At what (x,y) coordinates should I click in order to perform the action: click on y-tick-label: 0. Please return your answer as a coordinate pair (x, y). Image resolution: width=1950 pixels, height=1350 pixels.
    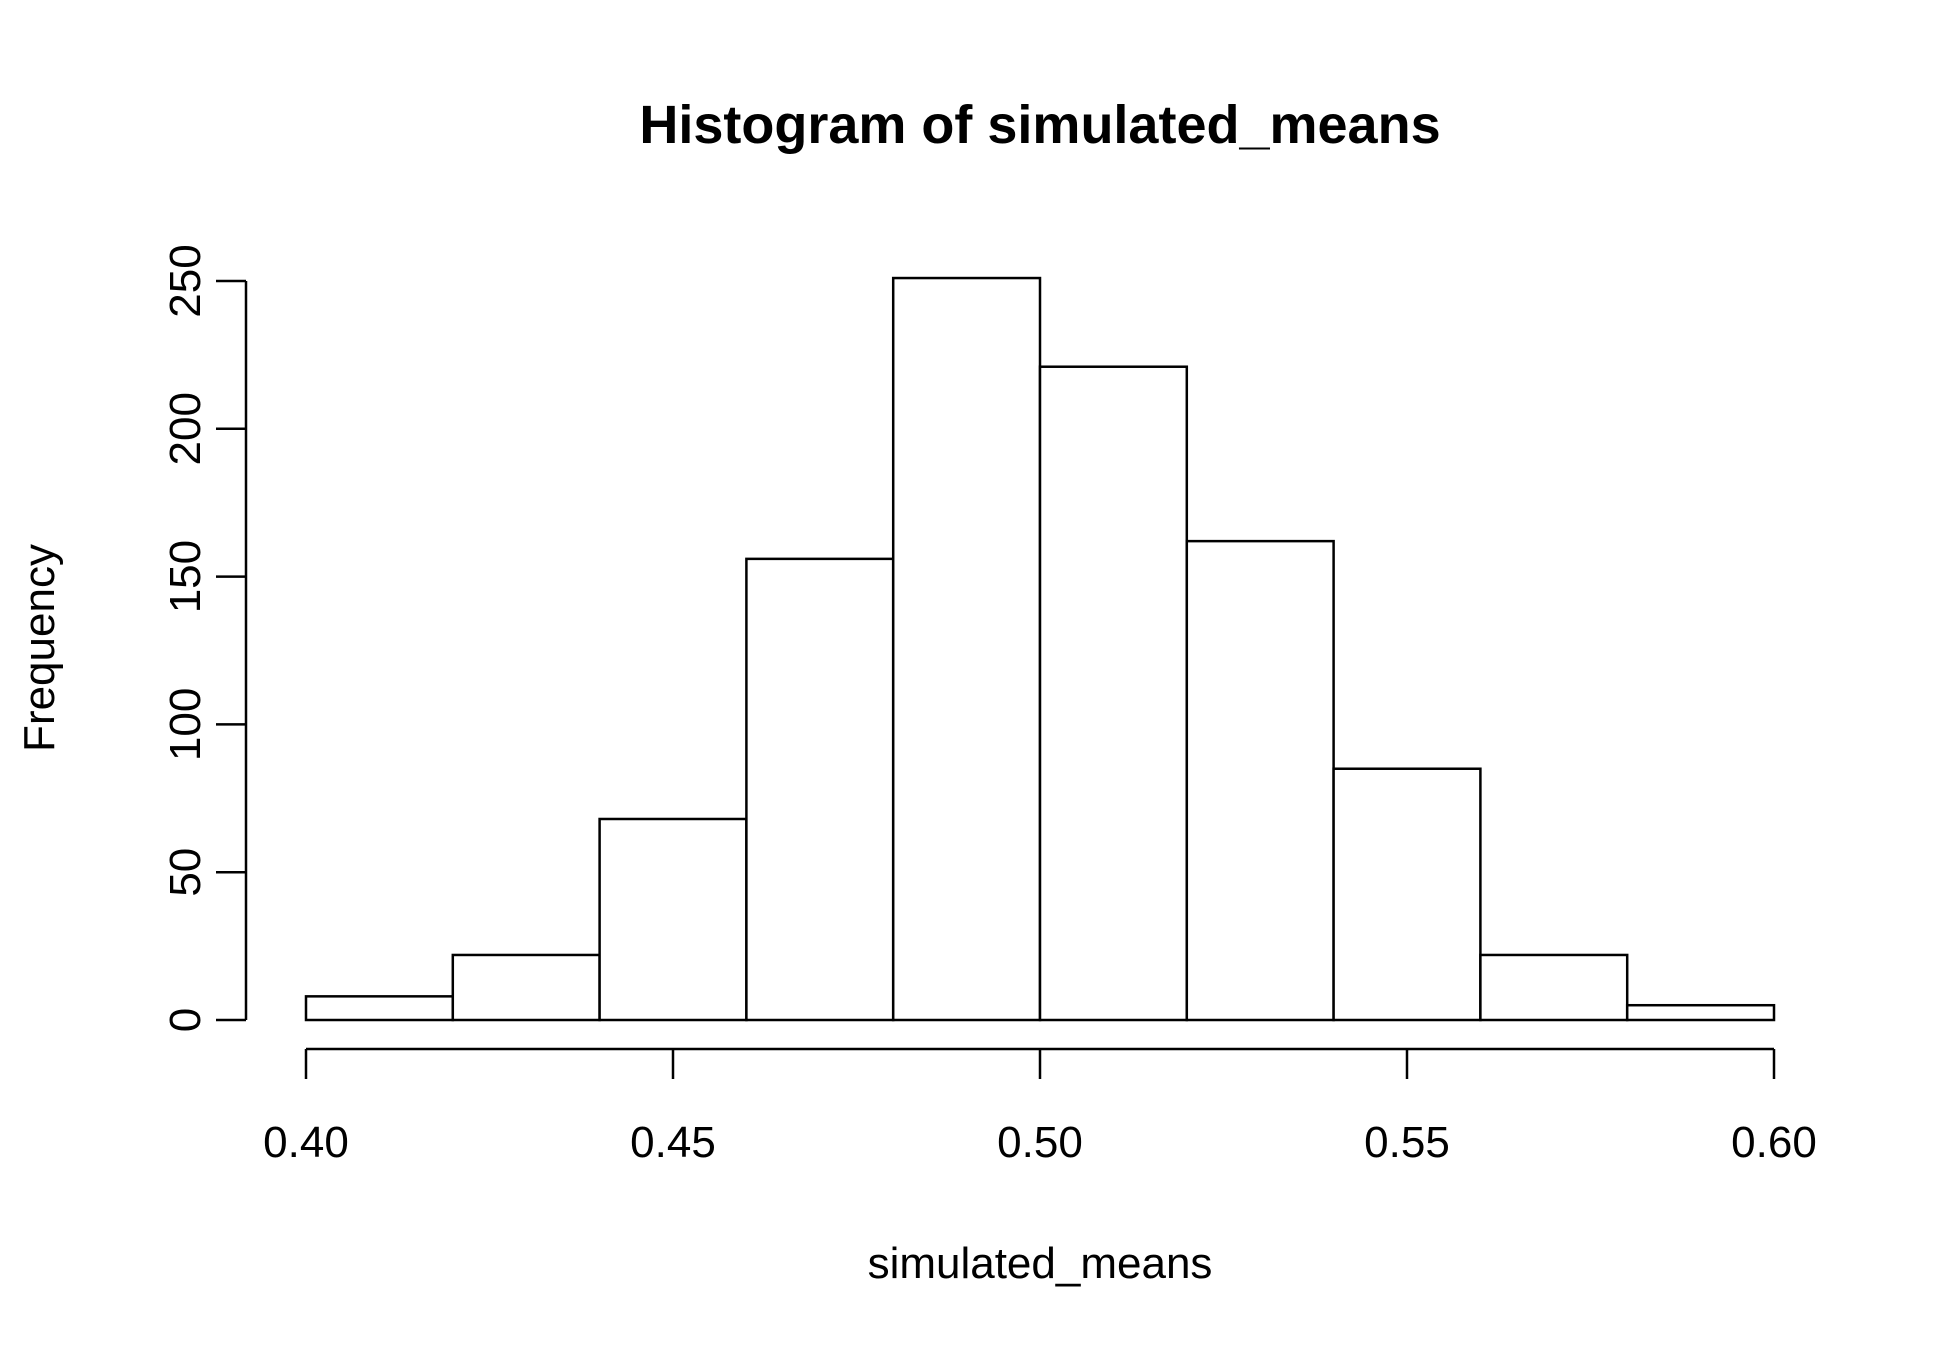
    Looking at the image, I should click on (185, 1020).